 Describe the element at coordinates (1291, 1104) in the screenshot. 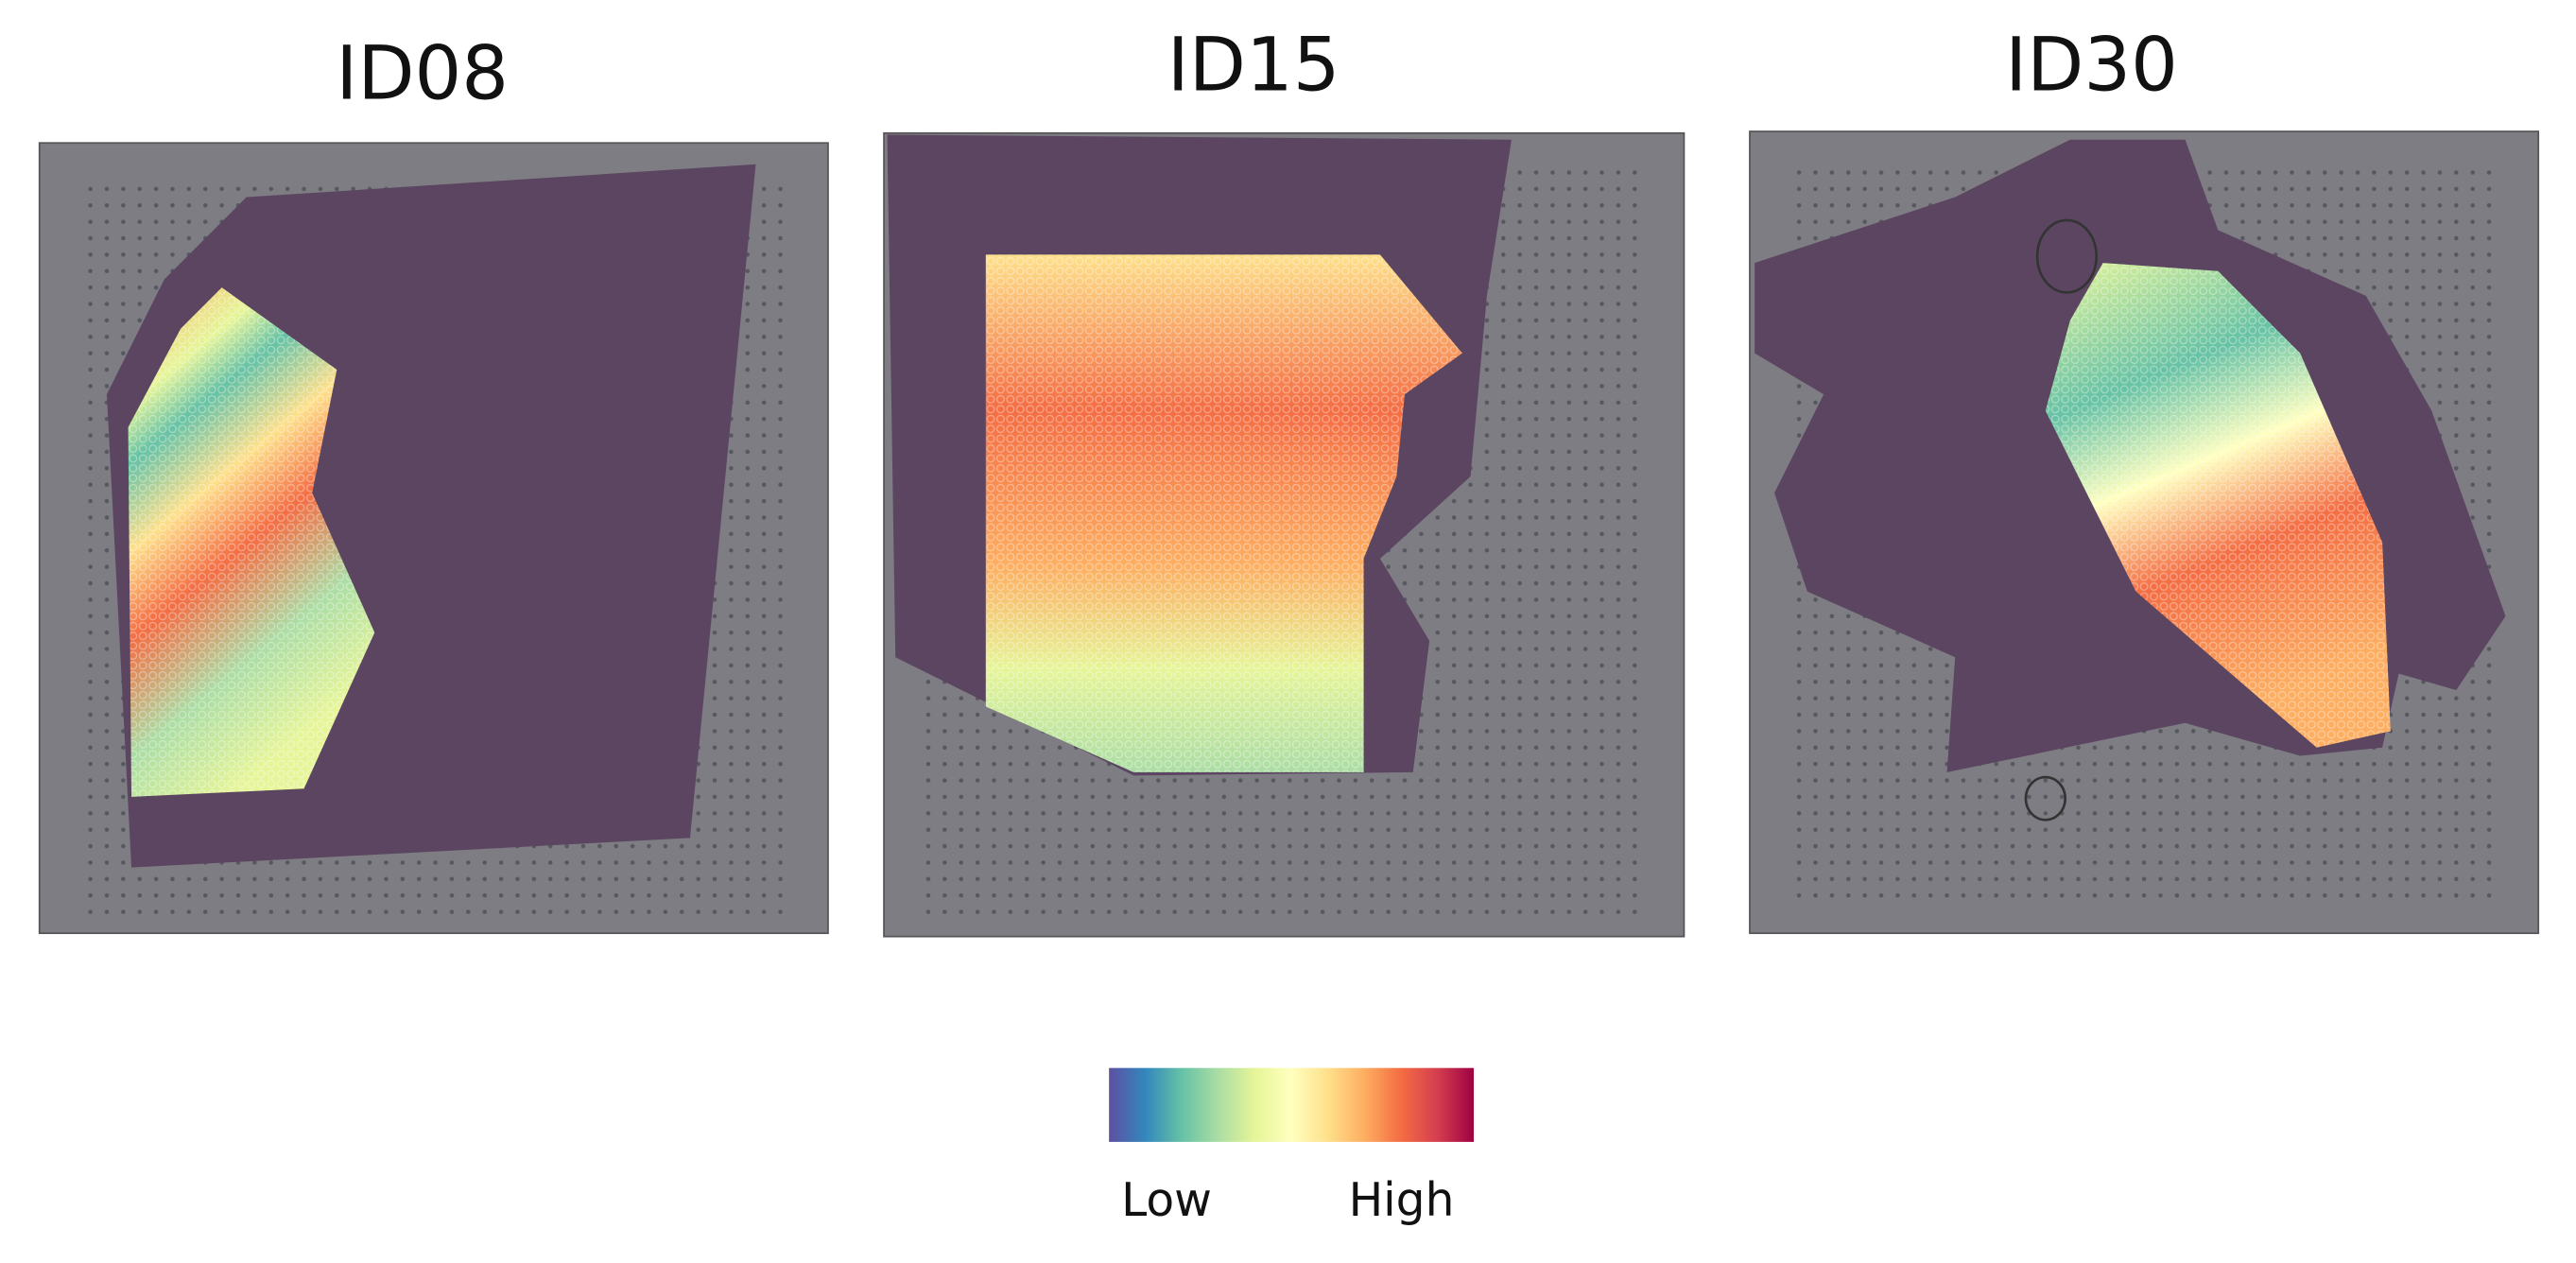

I see `colorbar-gradient` at that location.